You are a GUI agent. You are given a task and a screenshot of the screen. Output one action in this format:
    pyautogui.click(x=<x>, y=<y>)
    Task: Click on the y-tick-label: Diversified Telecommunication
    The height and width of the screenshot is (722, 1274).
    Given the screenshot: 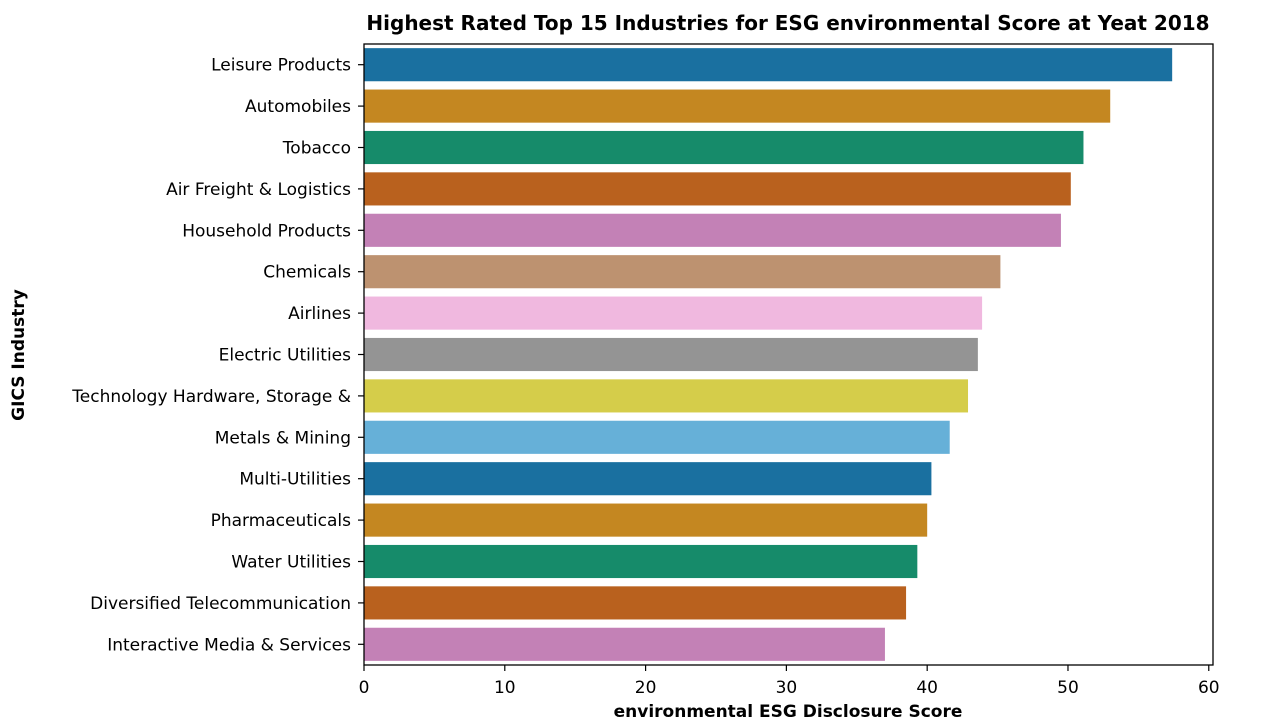 What is the action you would take?
    pyautogui.click(x=220, y=604)
    